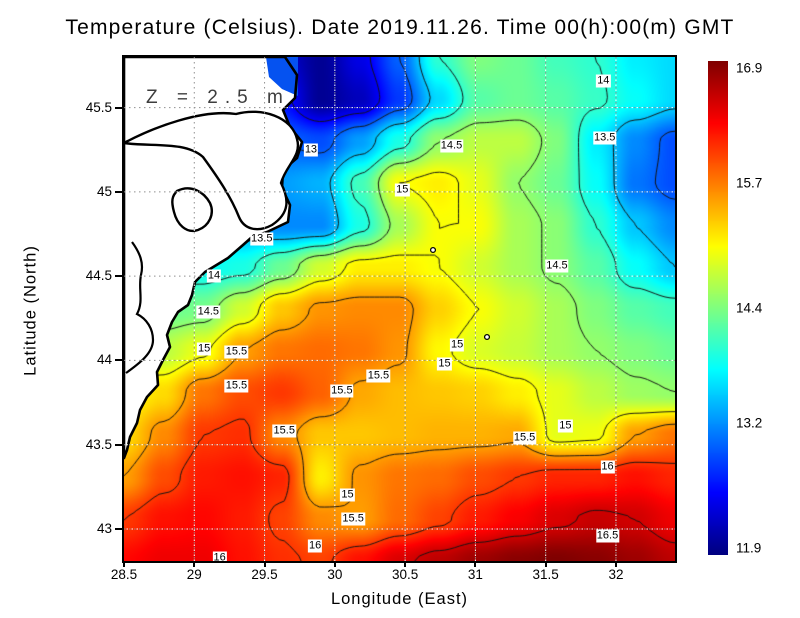 The width and height of the screenshot is (800, 618). Describe the element at coordinates (104, 360) in the screenshot. I see `y-tick-label: 44` at that location.